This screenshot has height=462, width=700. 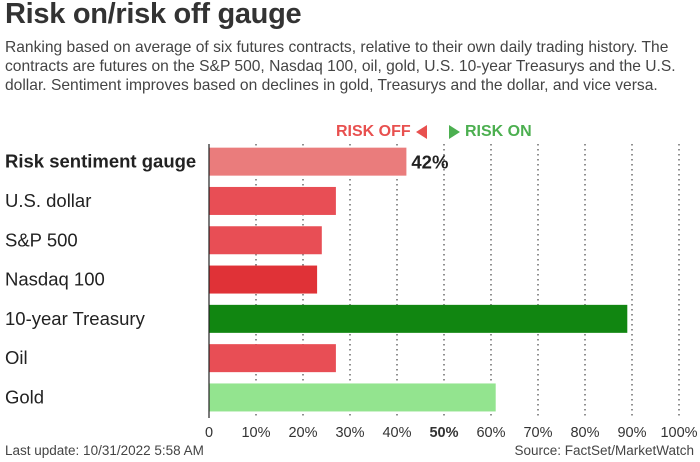 I want to click on category-label: Oil, so click(x=16, y=357).